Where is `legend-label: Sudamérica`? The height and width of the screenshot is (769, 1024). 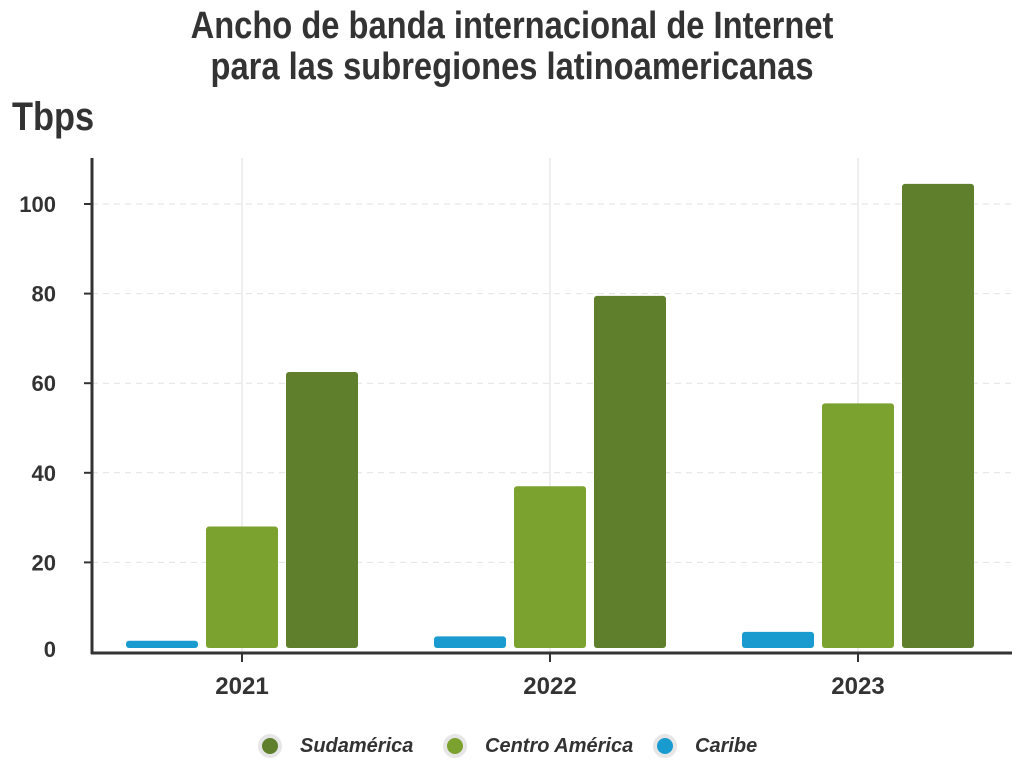 legend-label: Sudamérica is located at coordinates (357, 745).